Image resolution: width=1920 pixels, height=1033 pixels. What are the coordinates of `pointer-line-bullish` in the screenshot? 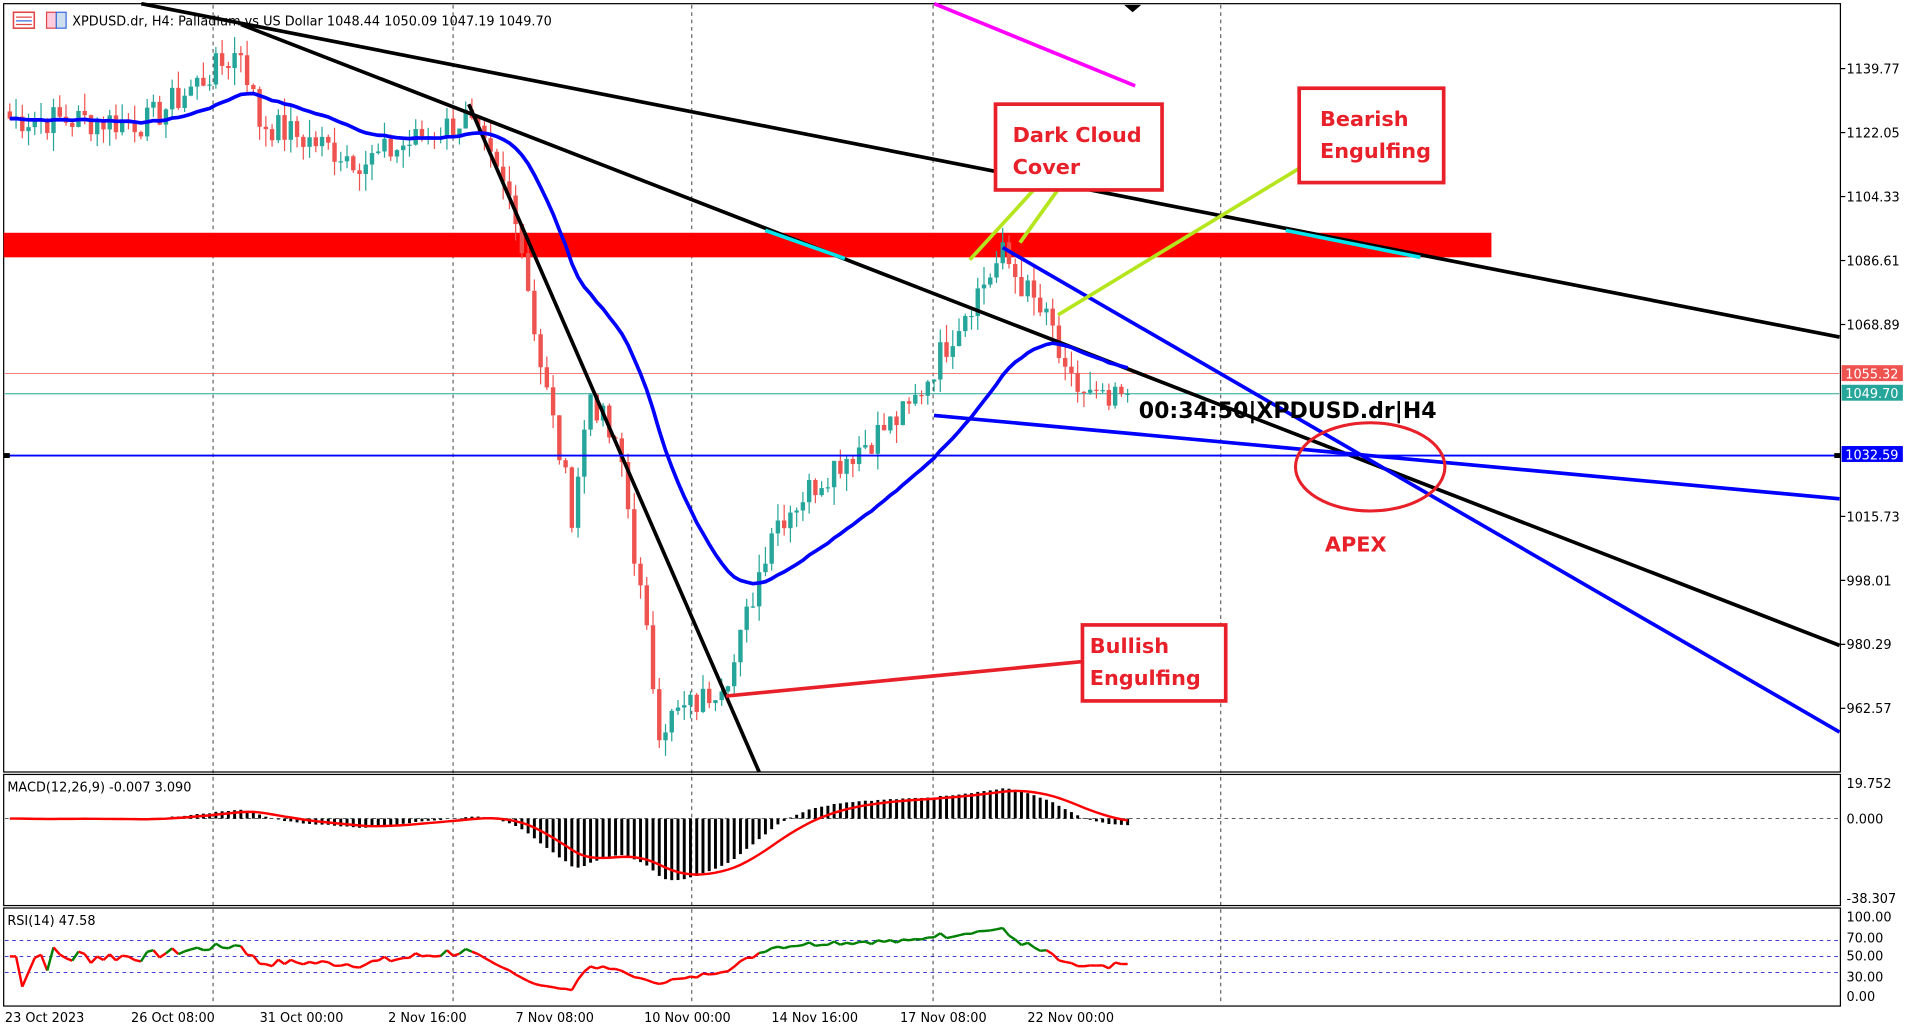 It's located at (903, 678).